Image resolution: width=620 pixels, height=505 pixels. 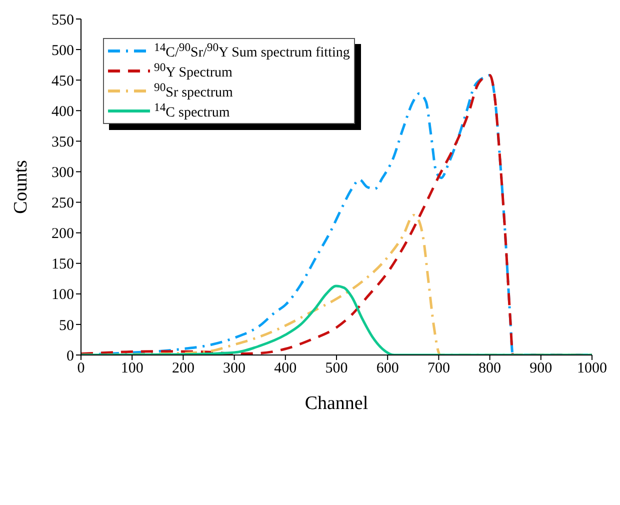 What do you see at coordinates (192, 111) in the screenshot?
I see `legend-label: $^{14}$C spectrum` at bounding box center [192, 111].